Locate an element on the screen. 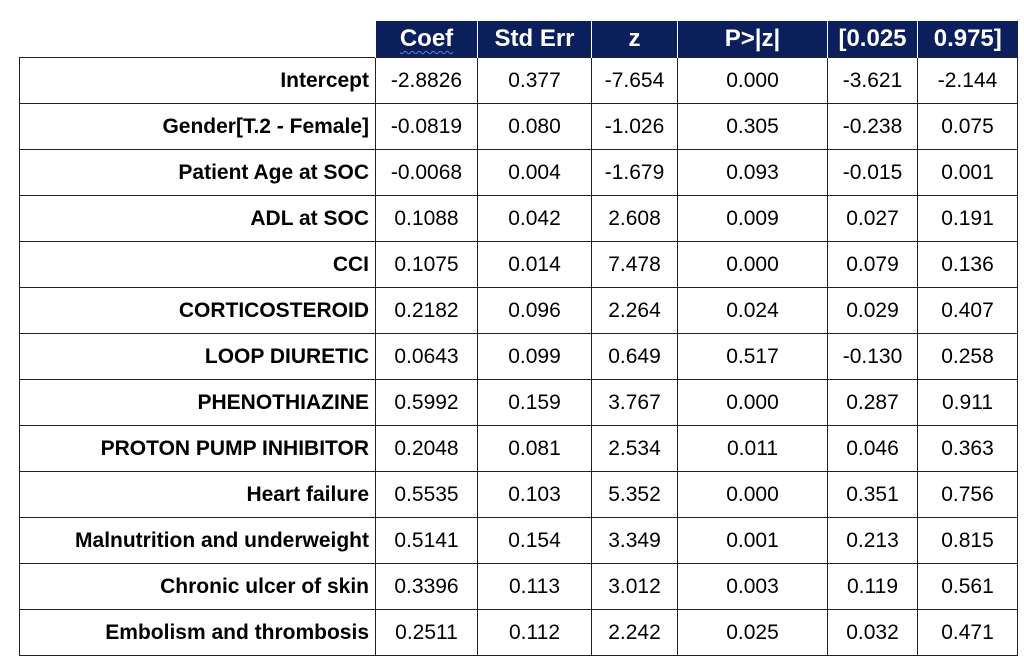 This screenshot has width=1024, height=669. ci-low-cell: 0.027 is located at coordinates (872, 218).